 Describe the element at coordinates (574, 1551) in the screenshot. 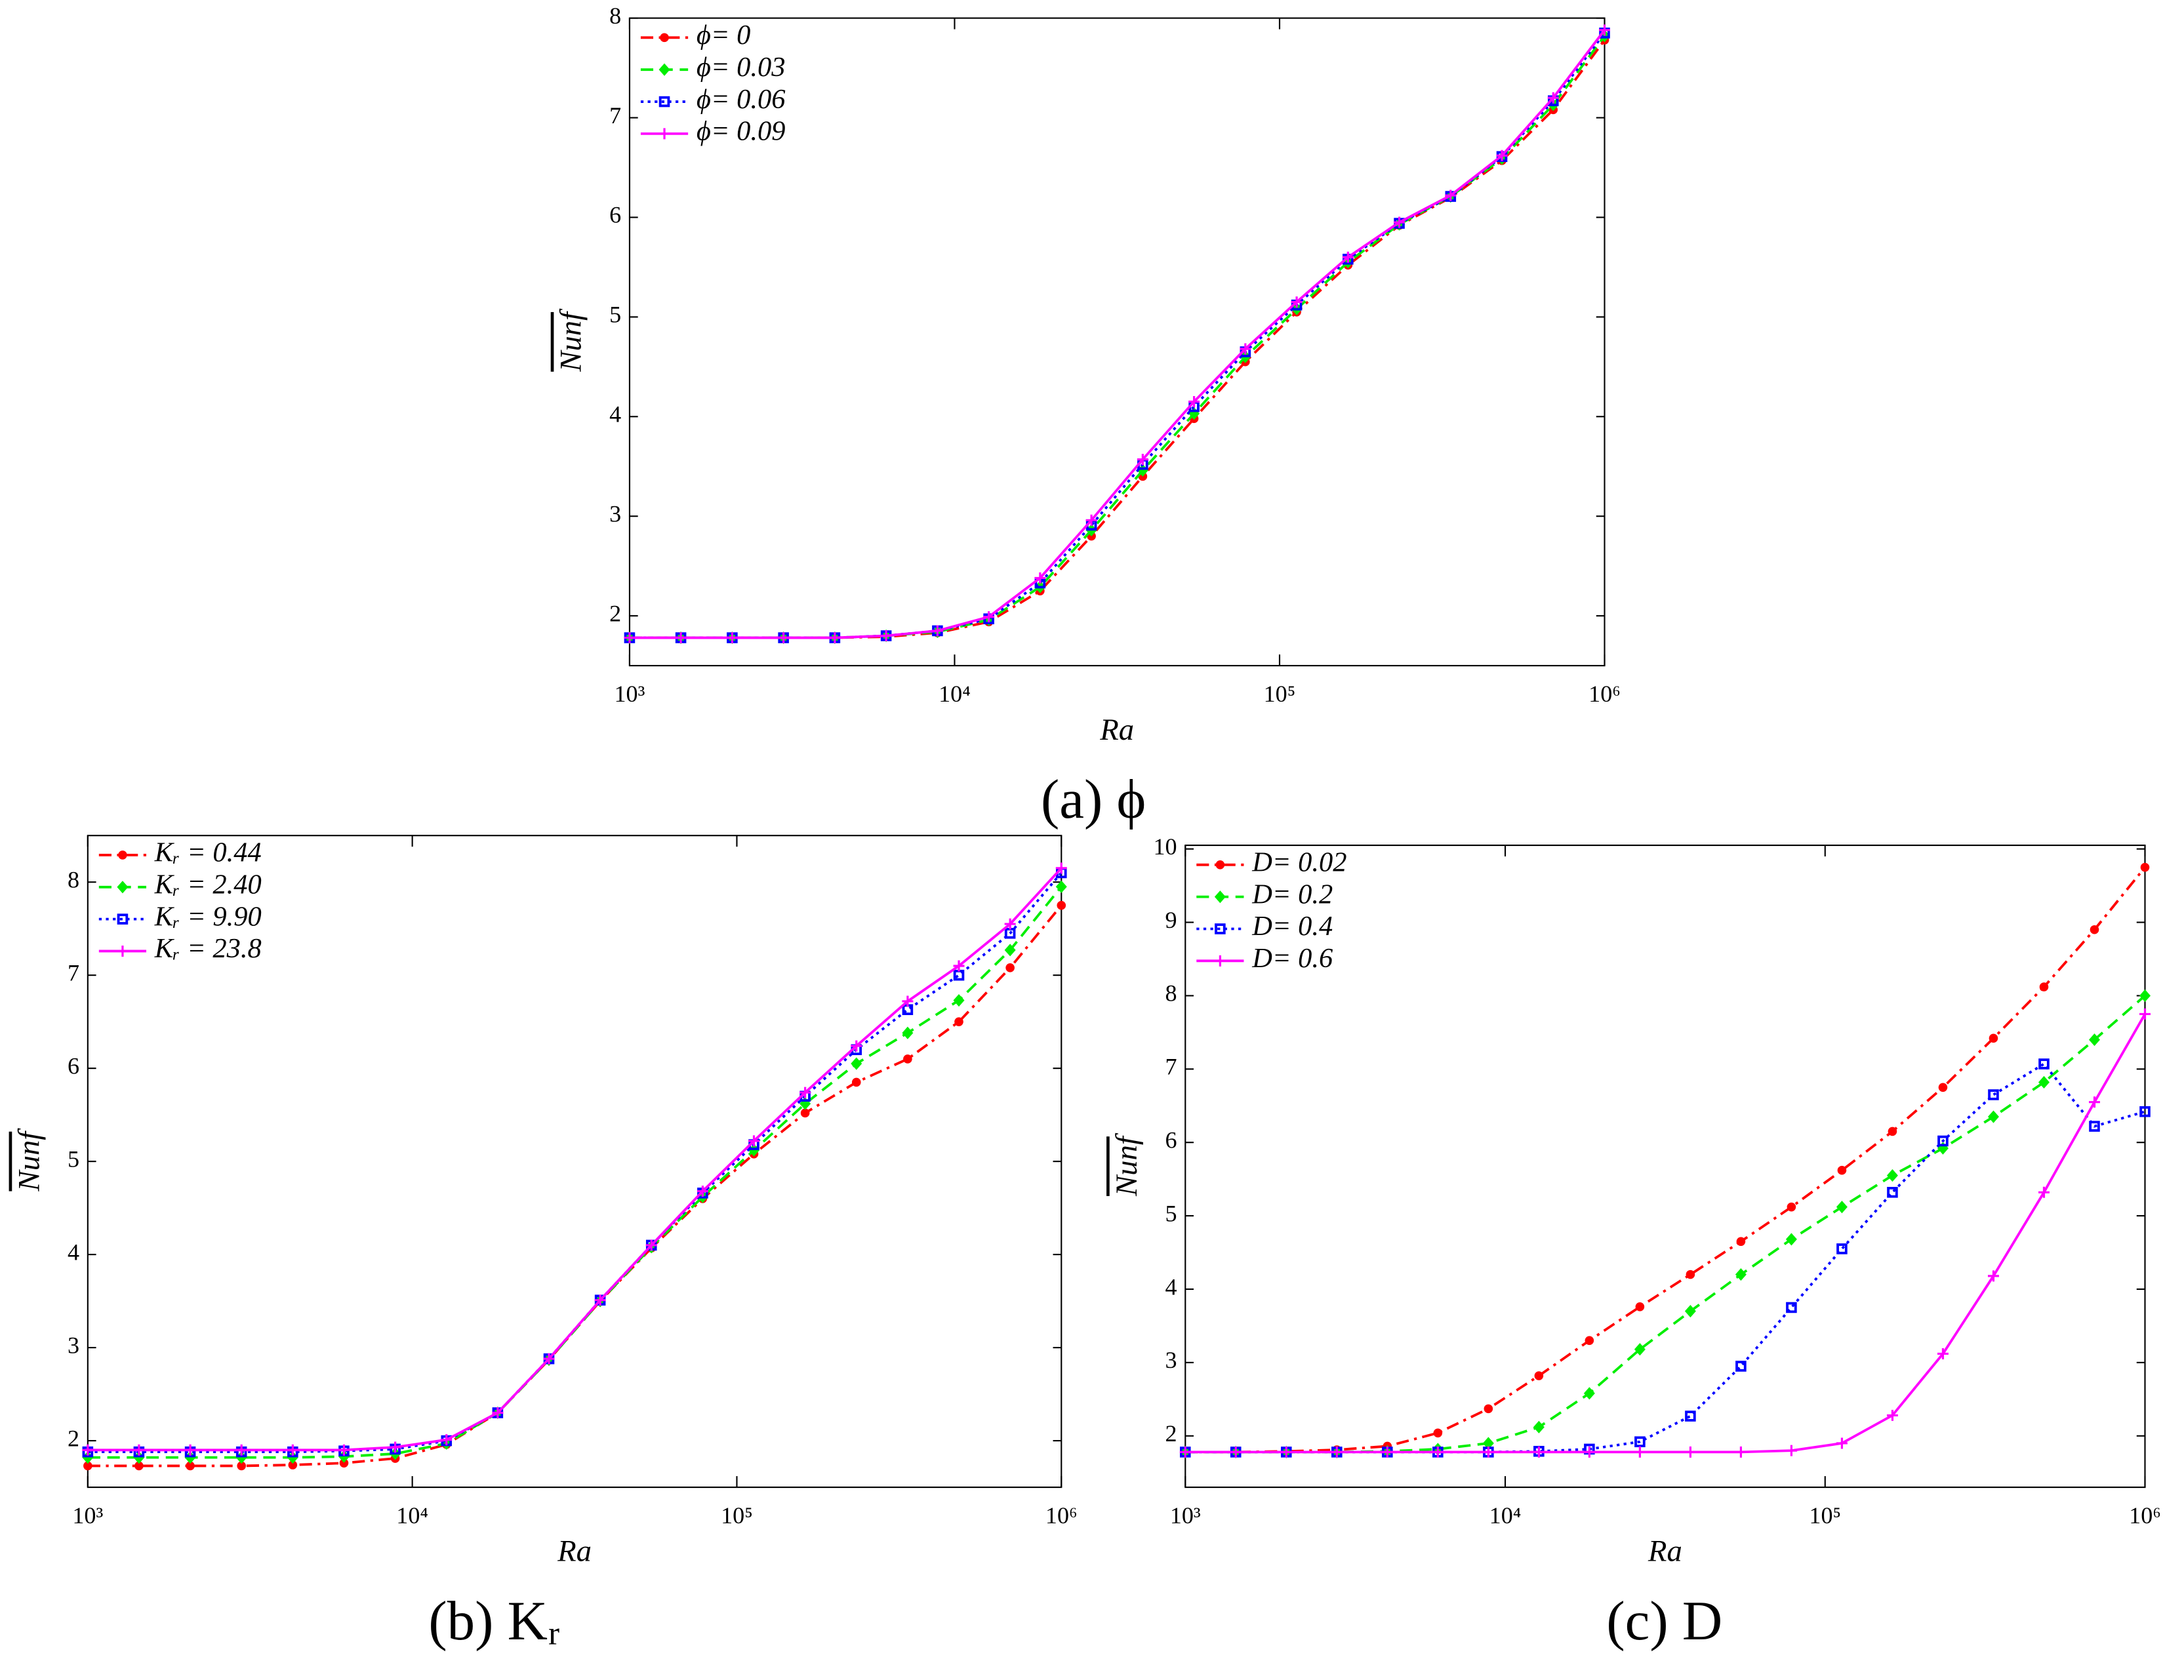

I see `x-axis-label: Ra` at that location.